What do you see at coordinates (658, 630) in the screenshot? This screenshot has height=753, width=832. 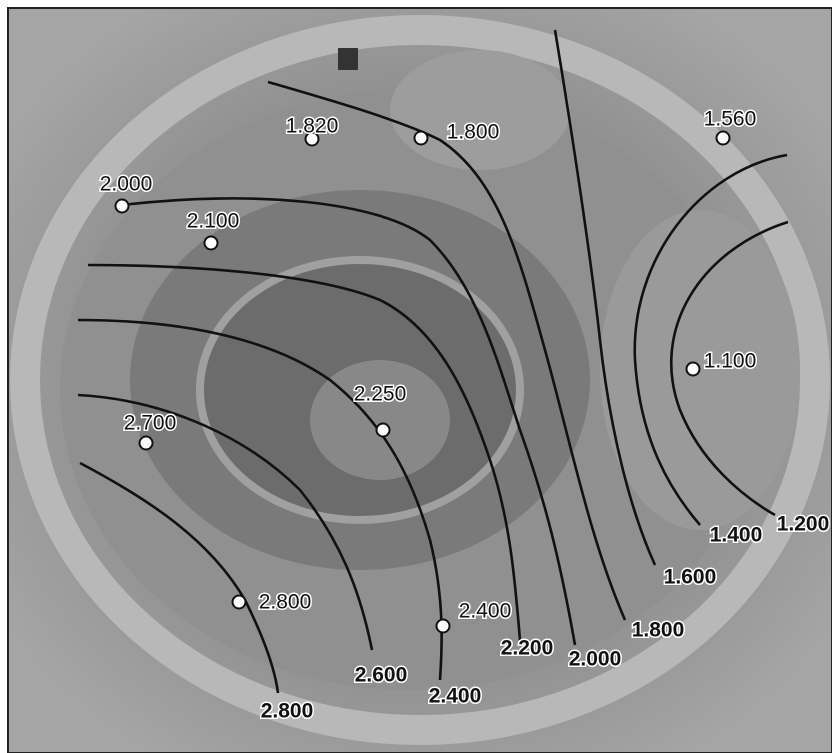 I see `contour-label: 1.800` at bounding box center [658, 630].